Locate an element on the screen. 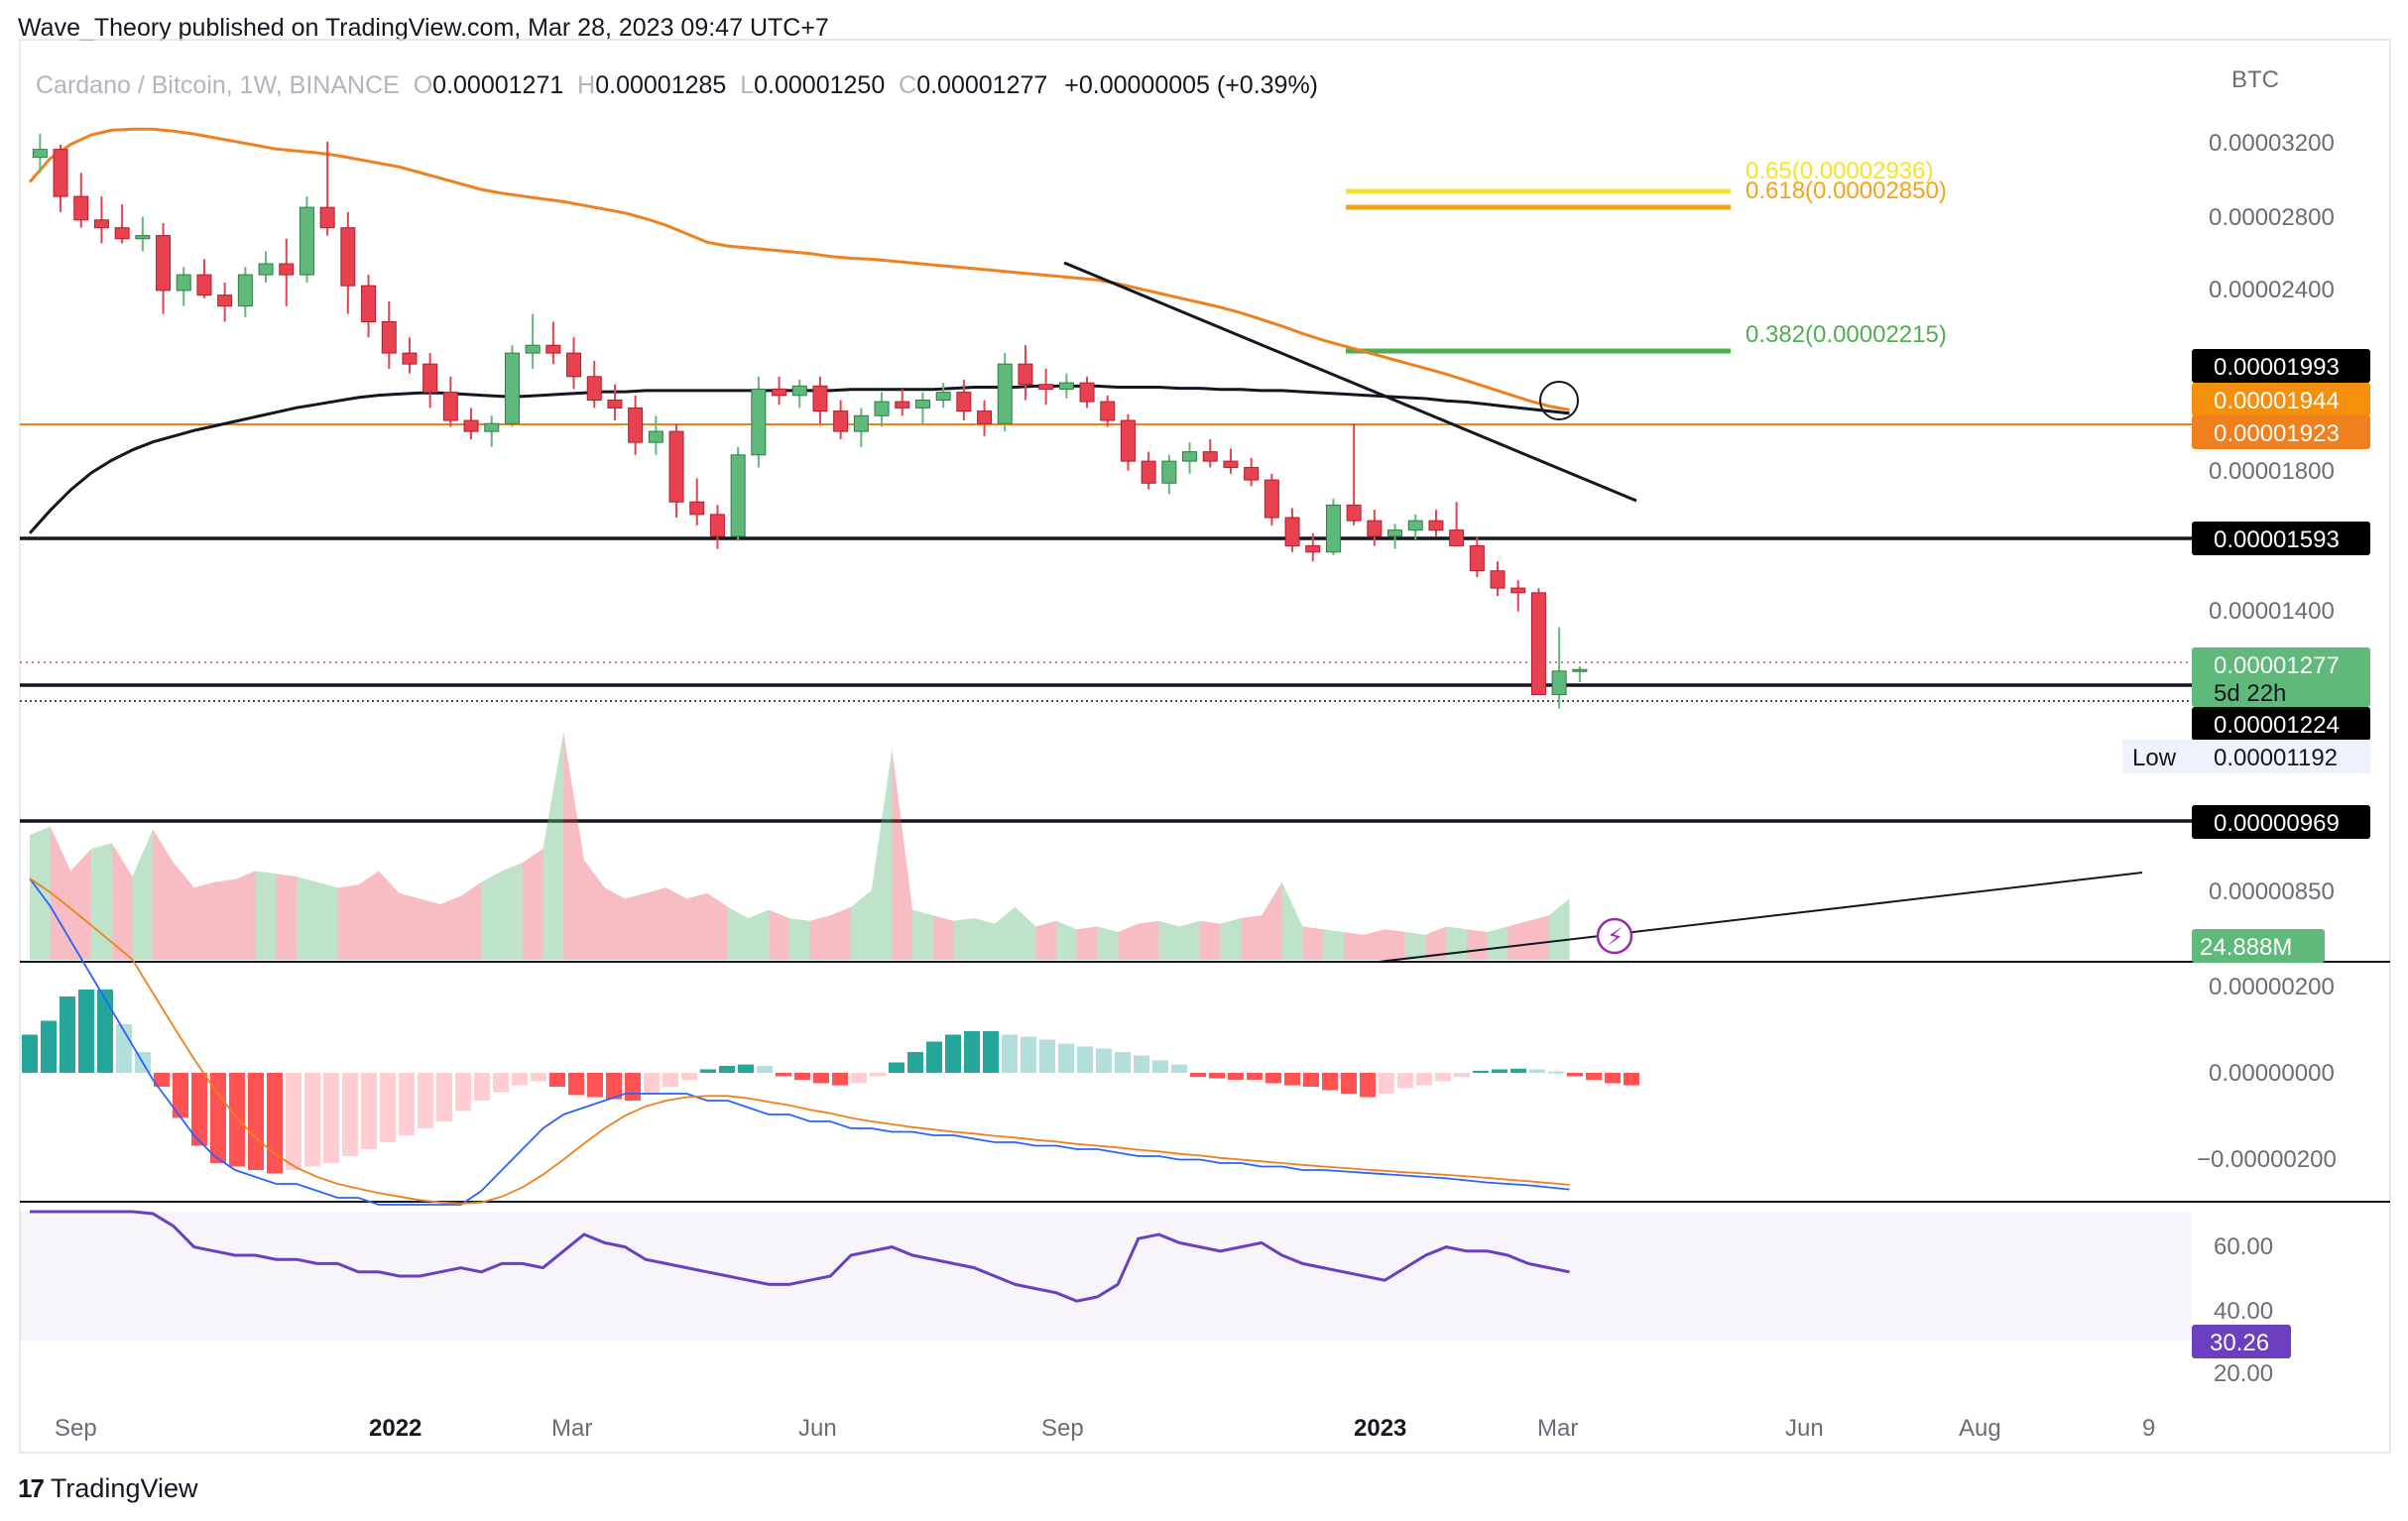 Image resolution: width=2408 pixels, height=1521 pixels. rsi-line is located at coordinates (800, 1256).